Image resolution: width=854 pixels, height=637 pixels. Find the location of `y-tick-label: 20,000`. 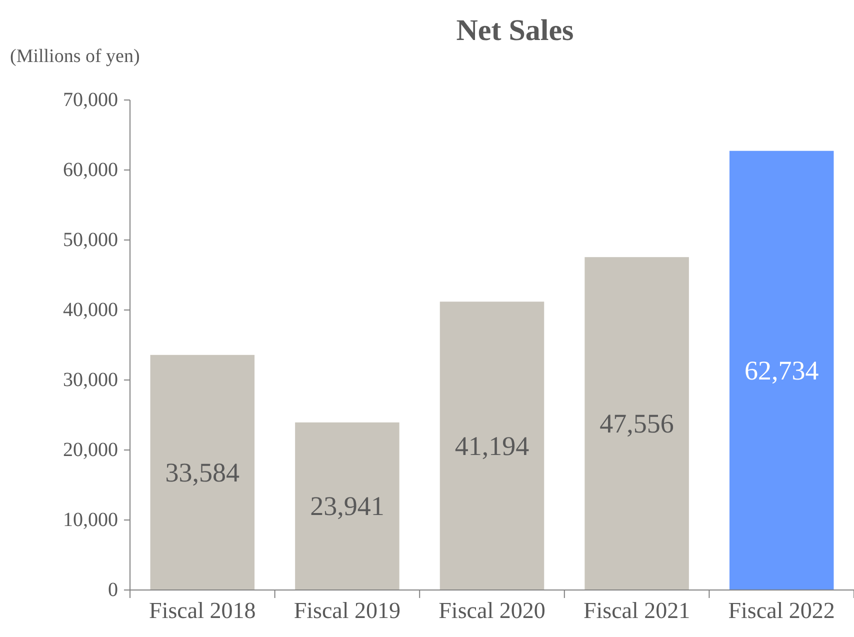

y-tick-label: 20,000 is located at coordinates (90, 450).